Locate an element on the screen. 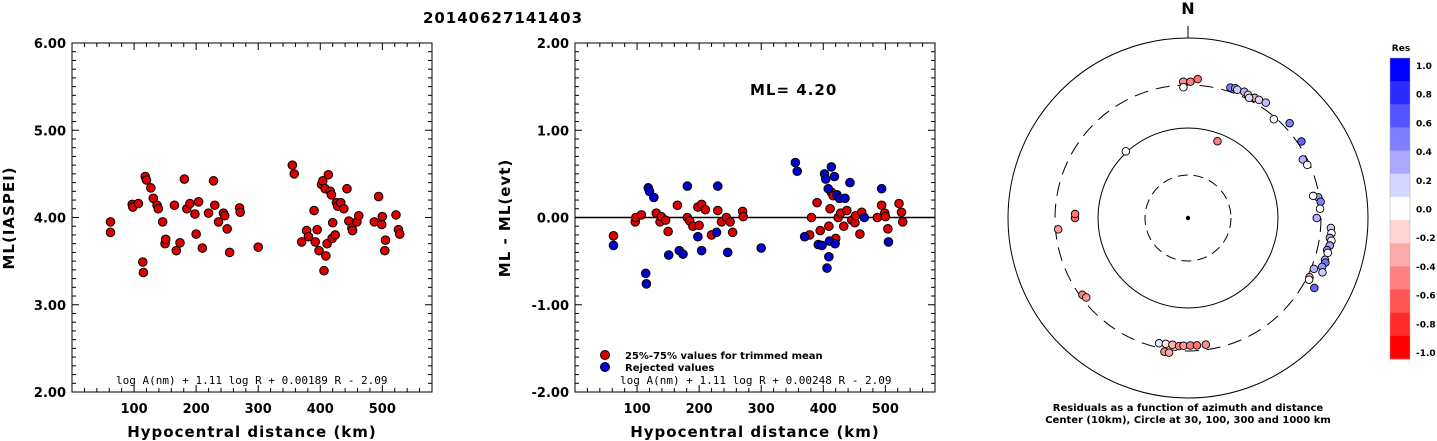 This screenshot has height=441, width=1437. colorbar-label: 0.4 is located at coordinates (1424, 153).